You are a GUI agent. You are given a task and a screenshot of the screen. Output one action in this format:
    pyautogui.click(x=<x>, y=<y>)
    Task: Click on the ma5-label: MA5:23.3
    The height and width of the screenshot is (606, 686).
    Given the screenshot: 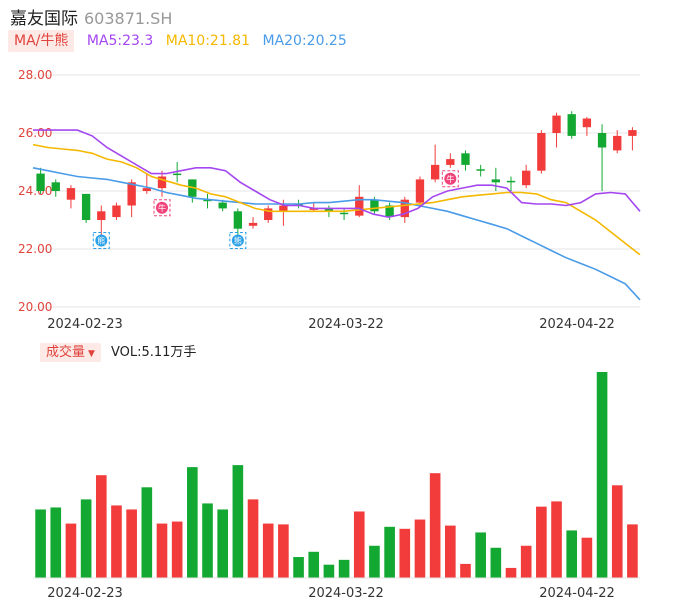 What is the action you would take?
    pyautogui.click(x=120, y=41)
    